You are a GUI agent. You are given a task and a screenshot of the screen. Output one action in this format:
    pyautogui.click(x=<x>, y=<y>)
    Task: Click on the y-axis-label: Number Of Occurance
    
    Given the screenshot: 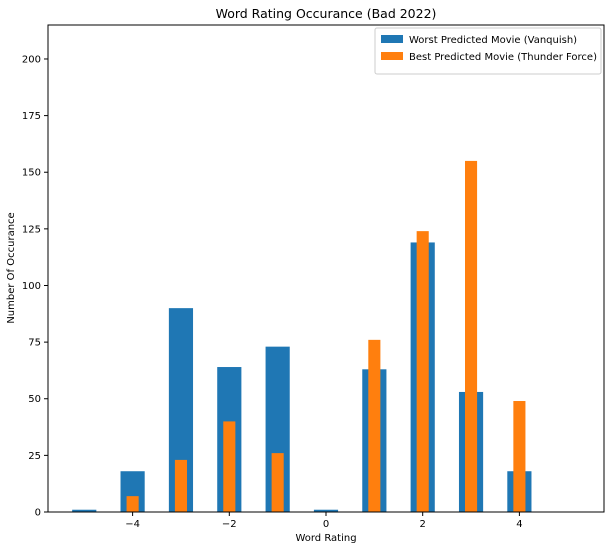 What is the action you would take?
    pyautogui.click(x=11, y=267)
    